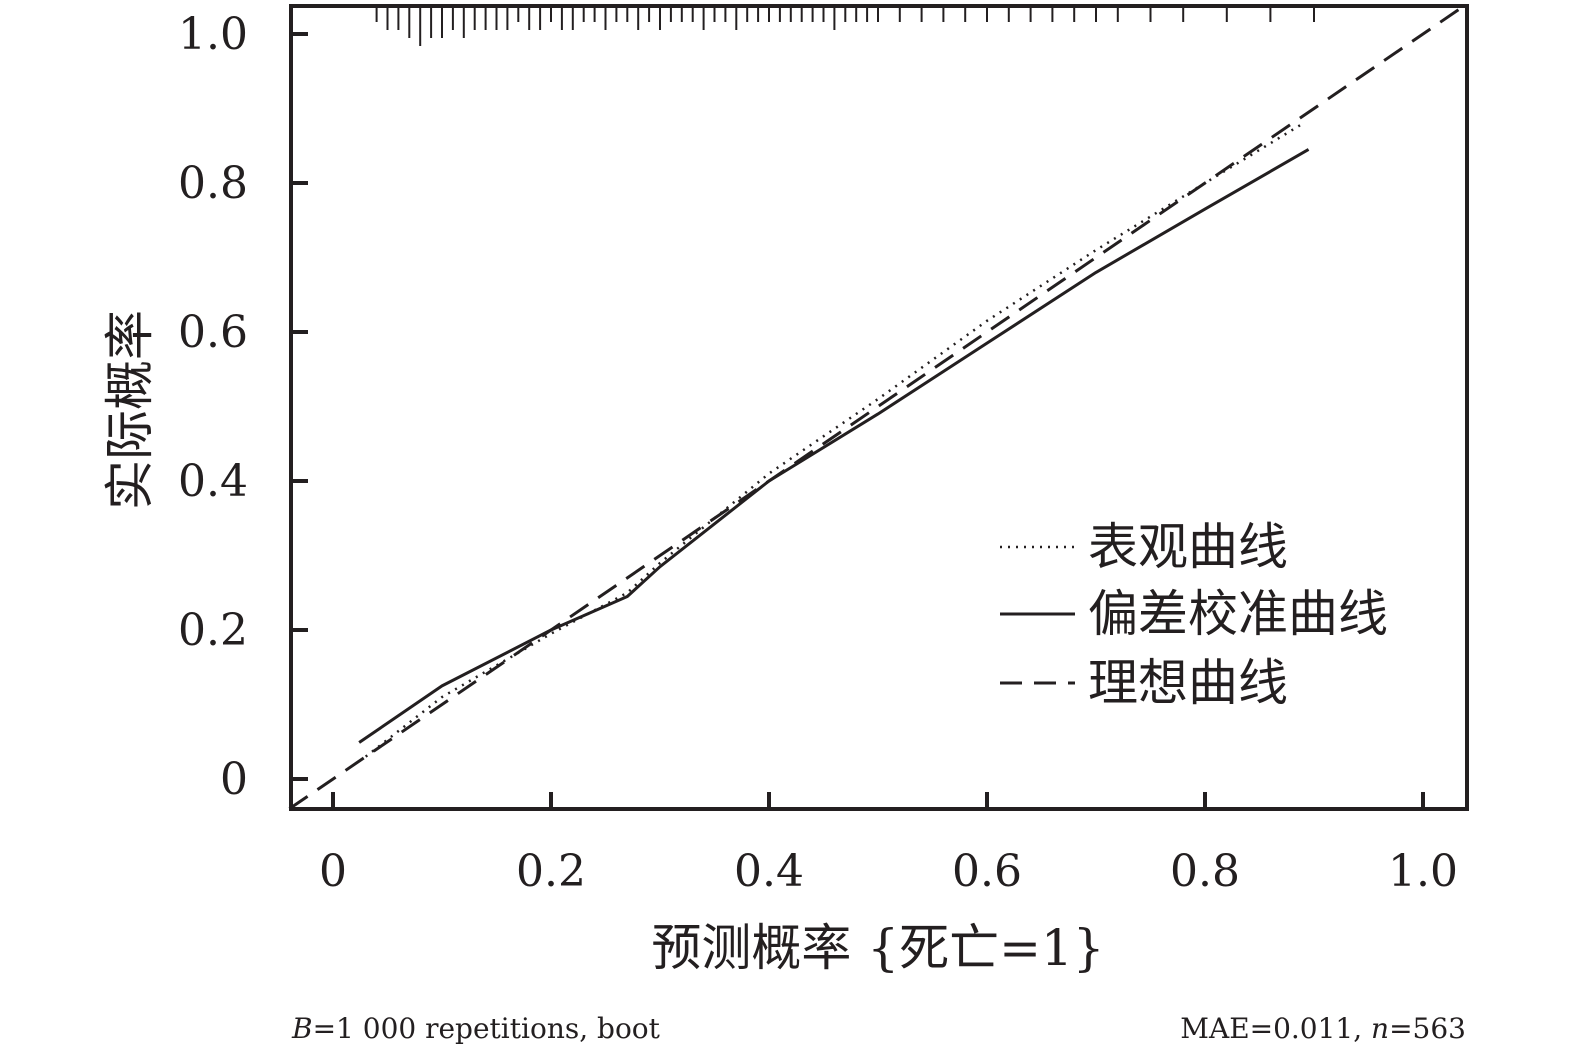 The image size is (1575, 1056). I want to click on x-tick-label: 1.0, so click(1423, 871).